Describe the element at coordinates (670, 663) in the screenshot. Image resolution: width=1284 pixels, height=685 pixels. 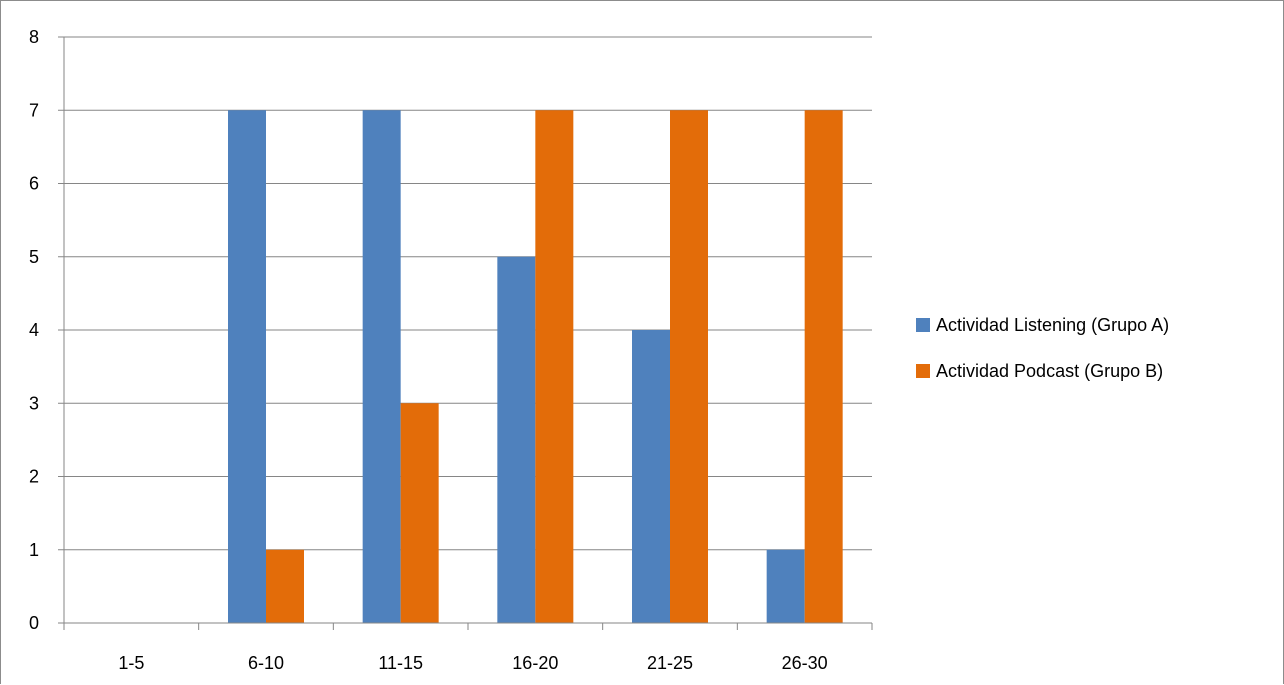
I see `x-tick-label: 21-25` at that location.